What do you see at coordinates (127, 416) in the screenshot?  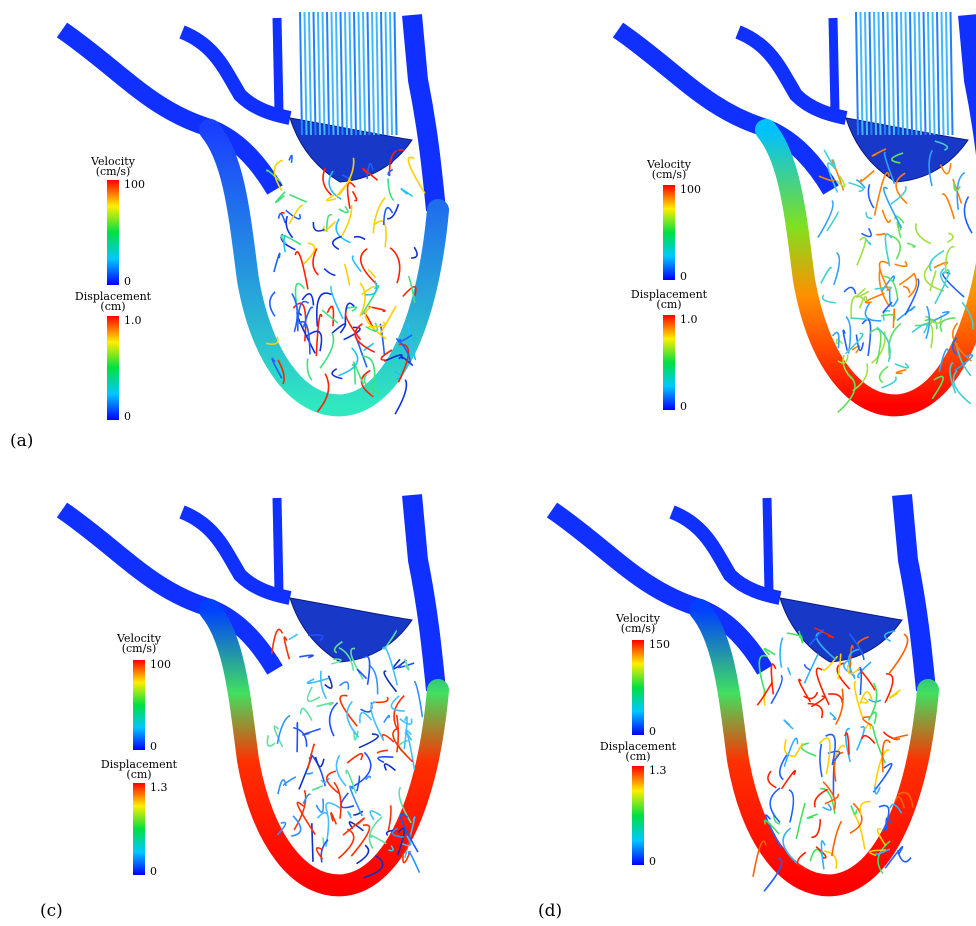 I see `colorbar-tick: 0` at bounding box center [127, 416].